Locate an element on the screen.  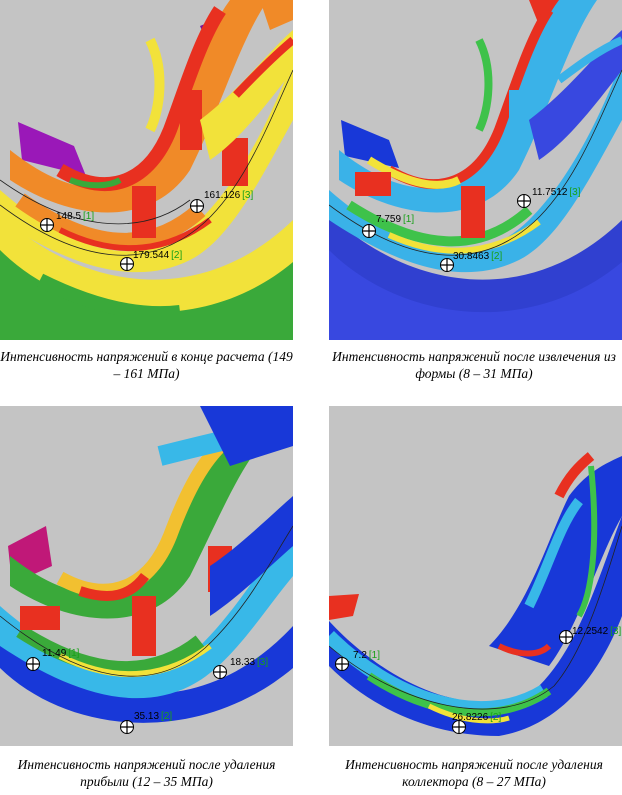
probe-label-2: 35.13 [2] is located at coordinates (153, 716).